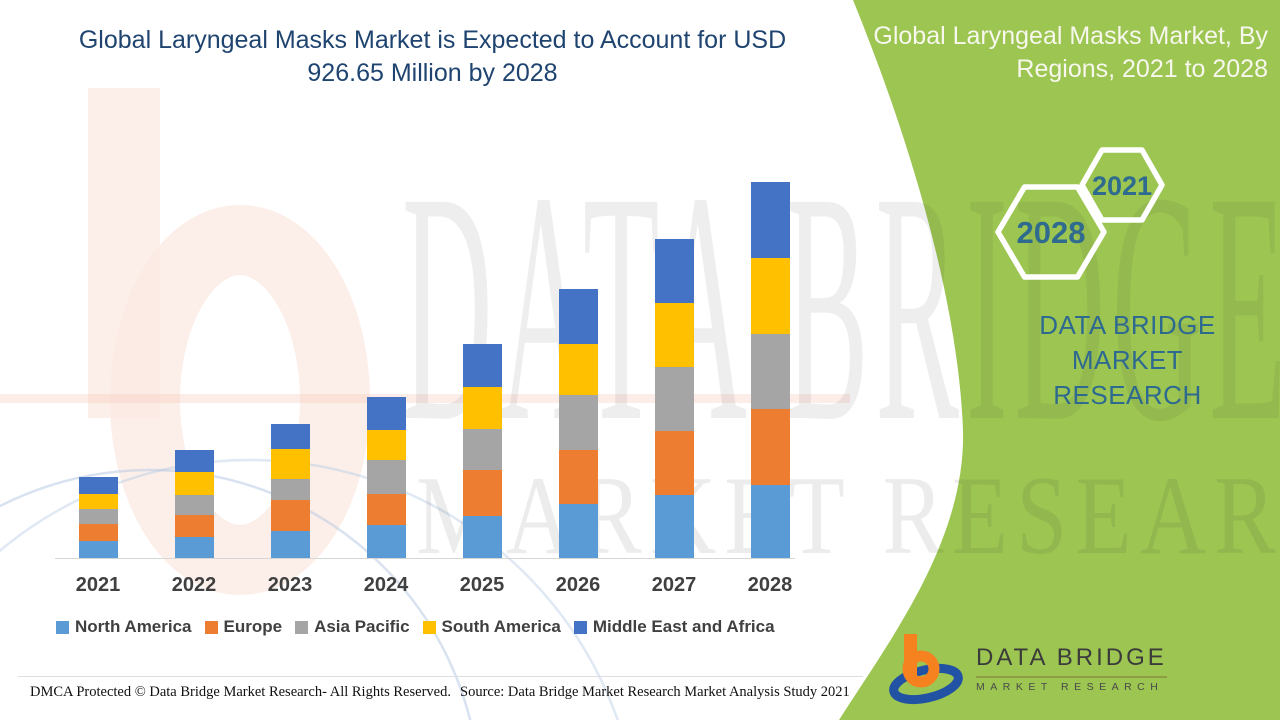 This screenshot has height=720, width=1280. Describe the element at coordinates (62, 627) in the screenshot. I see `legend-swatch-north-america` at that location.